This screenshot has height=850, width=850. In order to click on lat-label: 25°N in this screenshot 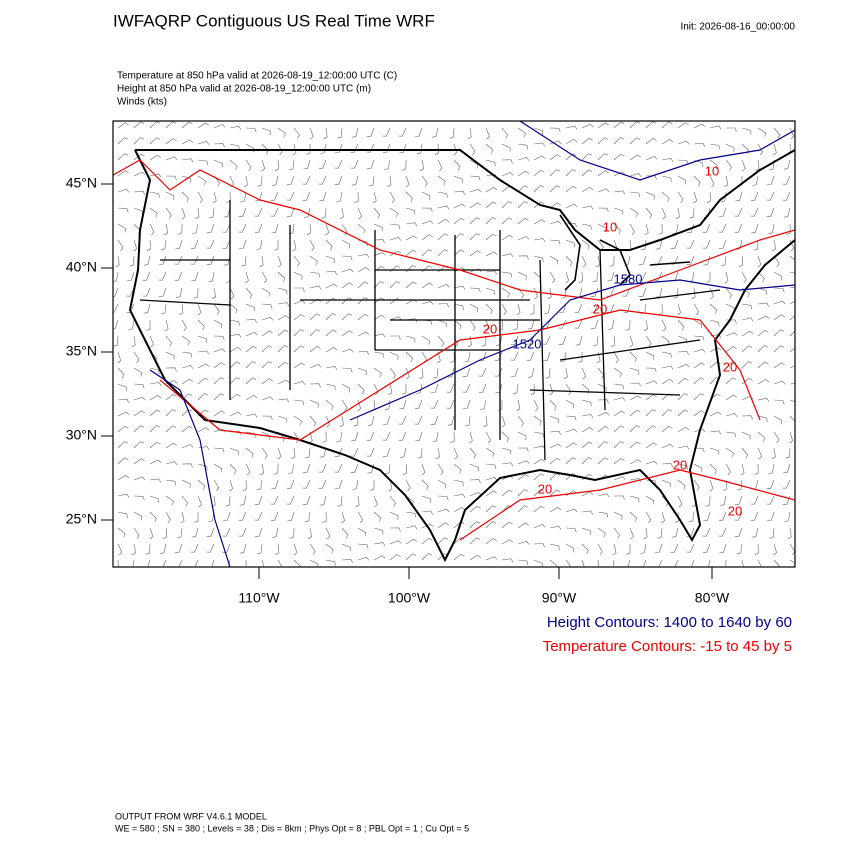, I will do `click(81, 519)`.